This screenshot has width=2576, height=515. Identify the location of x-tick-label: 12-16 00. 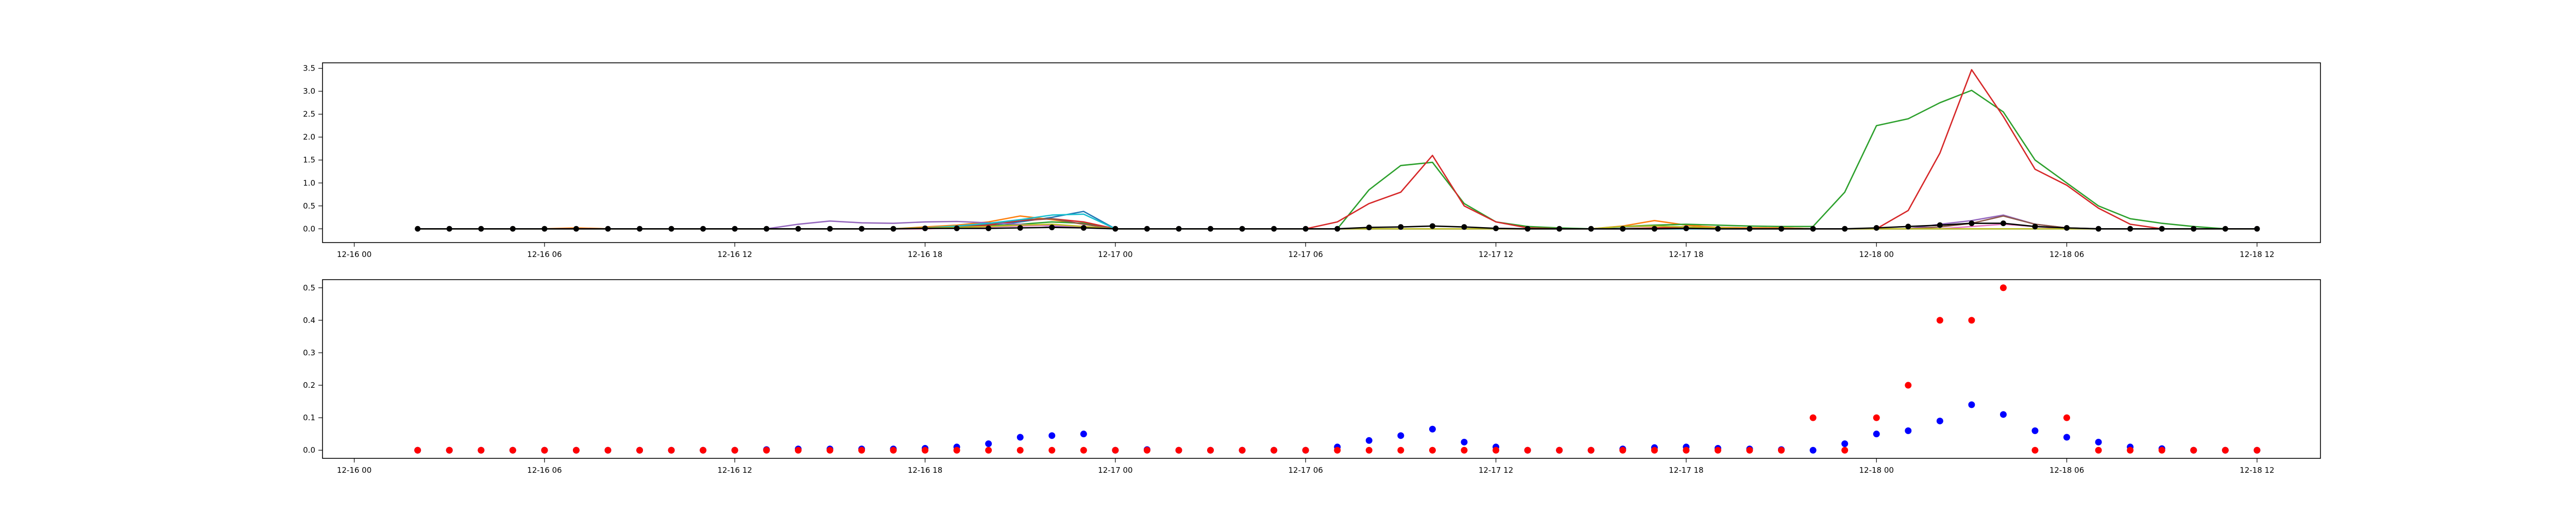
(354, 254).